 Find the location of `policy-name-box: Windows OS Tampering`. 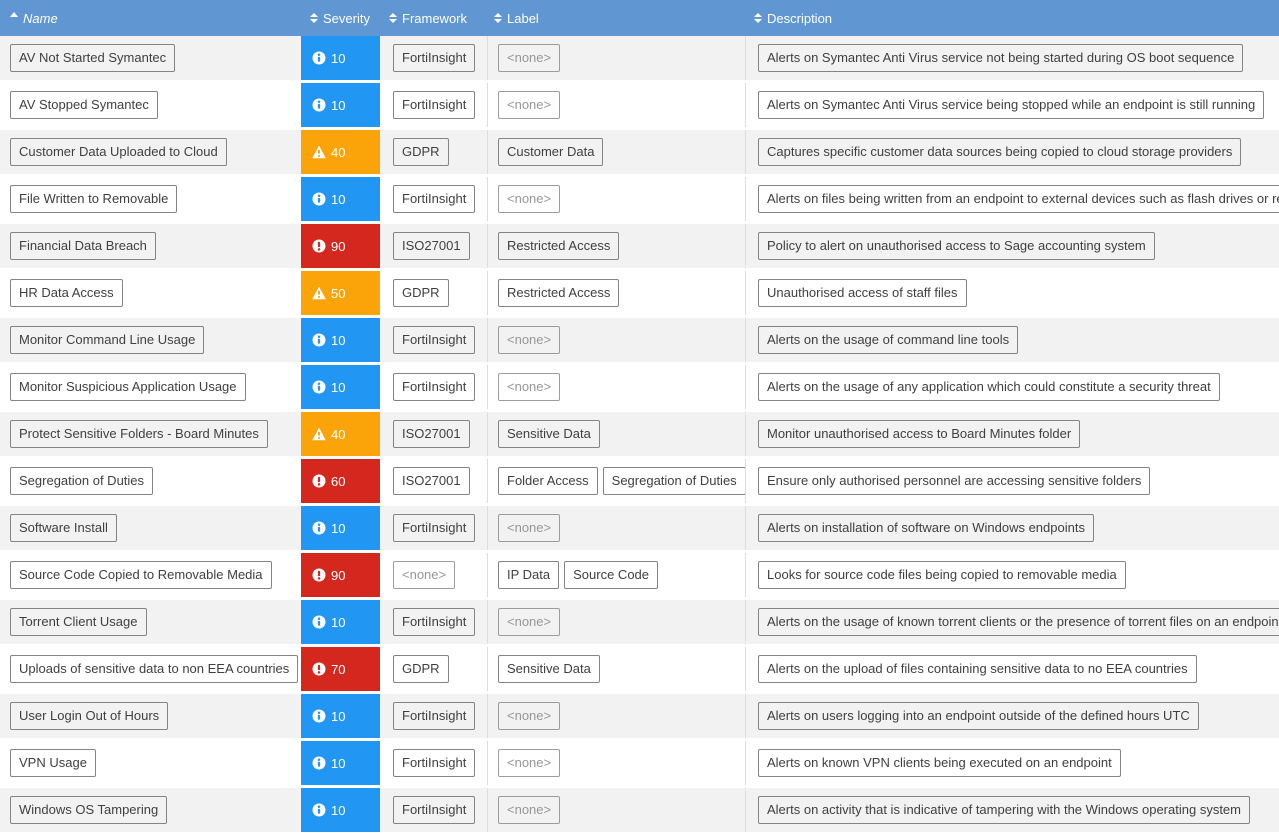

policy-name-box: Windows OS Tampering is located at coordinates (89, 810).